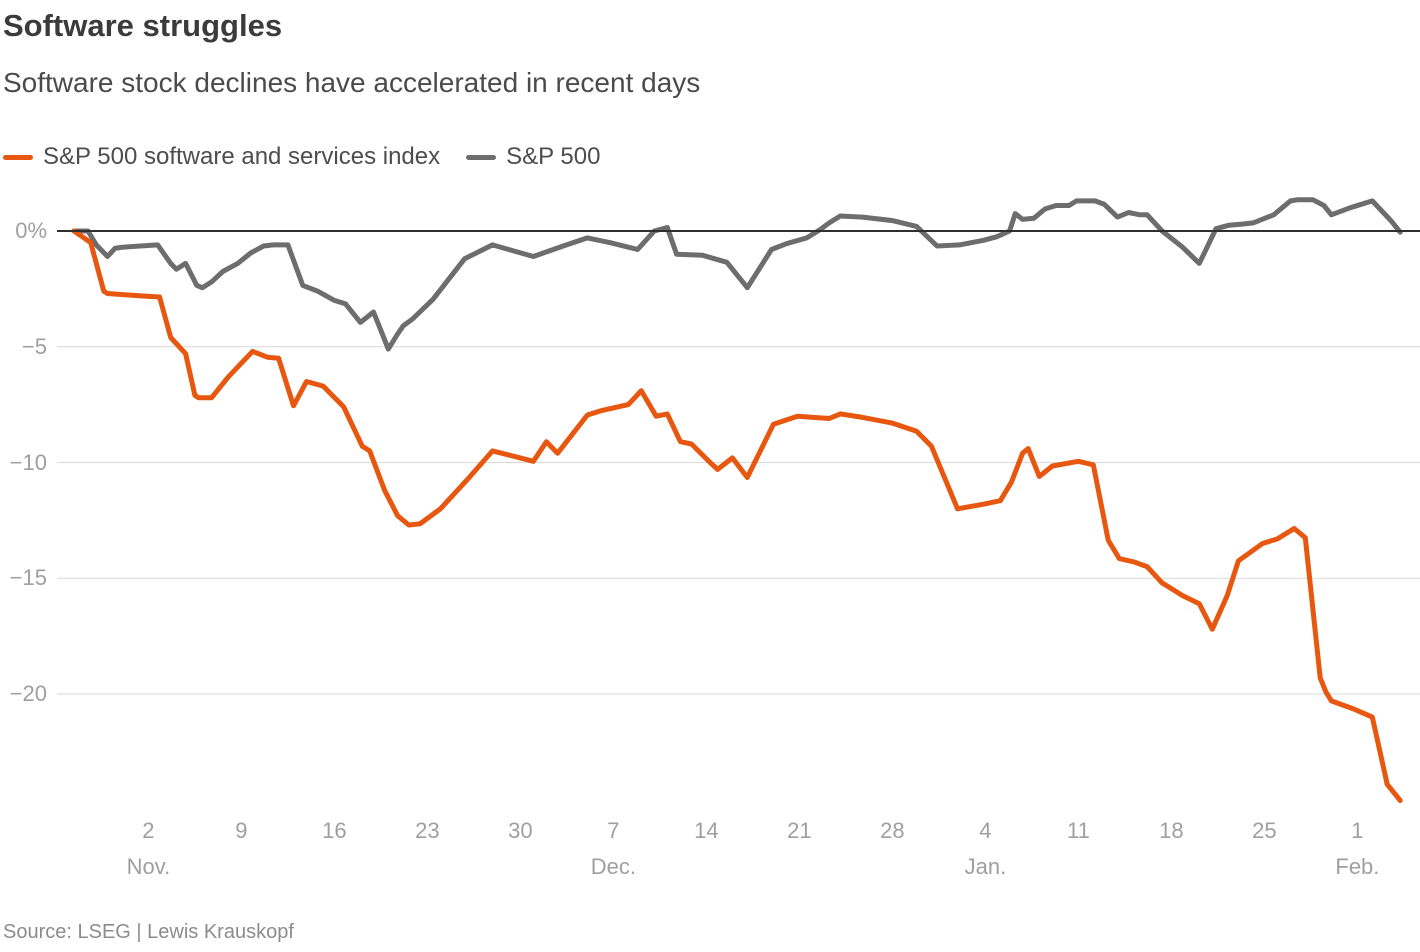 The width and height of the screenshot is (1420, 952). Describe the element at coordinates (1357, 830) in the screenshot. I see `x-tick-label: 1` at that location.